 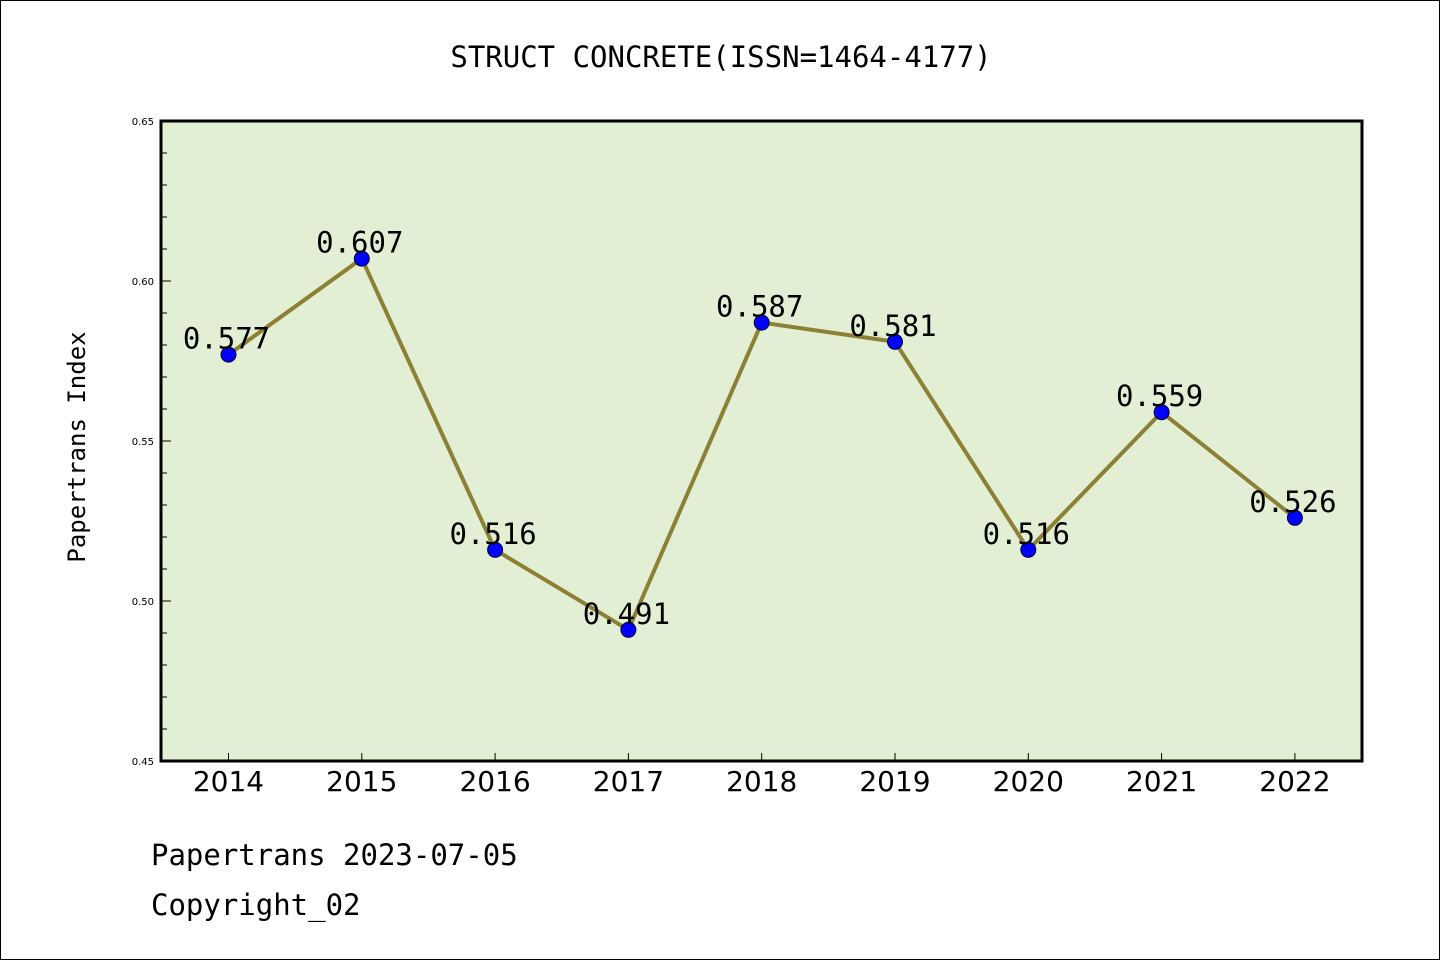 I want to click on data-label: 0.526, so click(x=1292, y=502).